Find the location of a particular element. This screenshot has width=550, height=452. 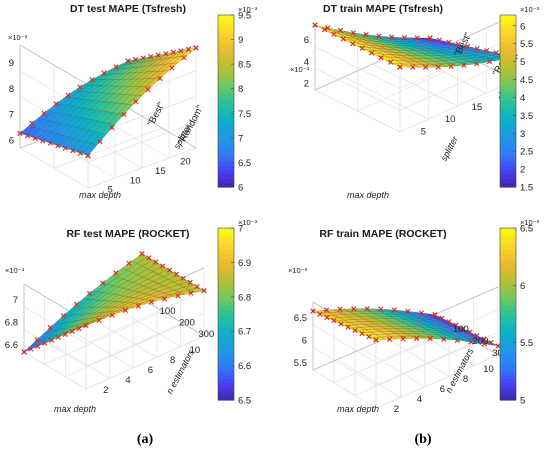

x-tick-label: 4 is located at coordinates (127, 380).